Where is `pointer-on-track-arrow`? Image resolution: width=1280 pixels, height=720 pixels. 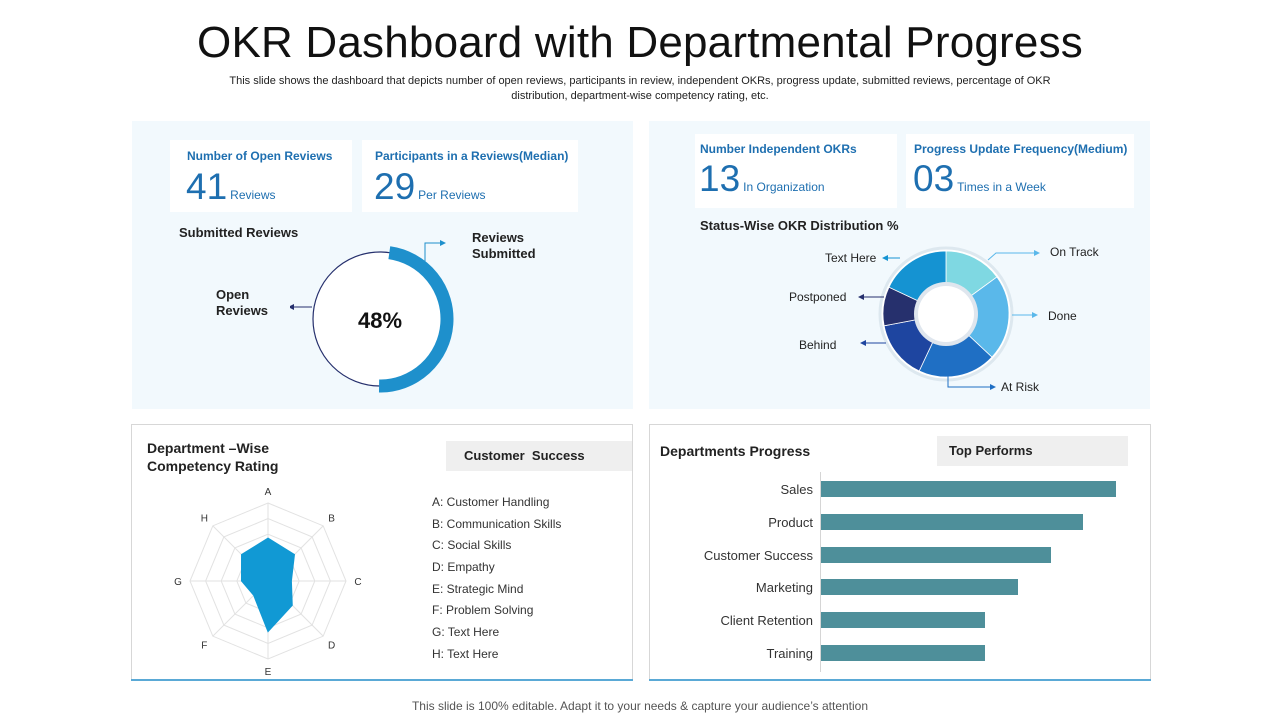 pointer-on-track-arrow is located at coordinates (1037, 253).